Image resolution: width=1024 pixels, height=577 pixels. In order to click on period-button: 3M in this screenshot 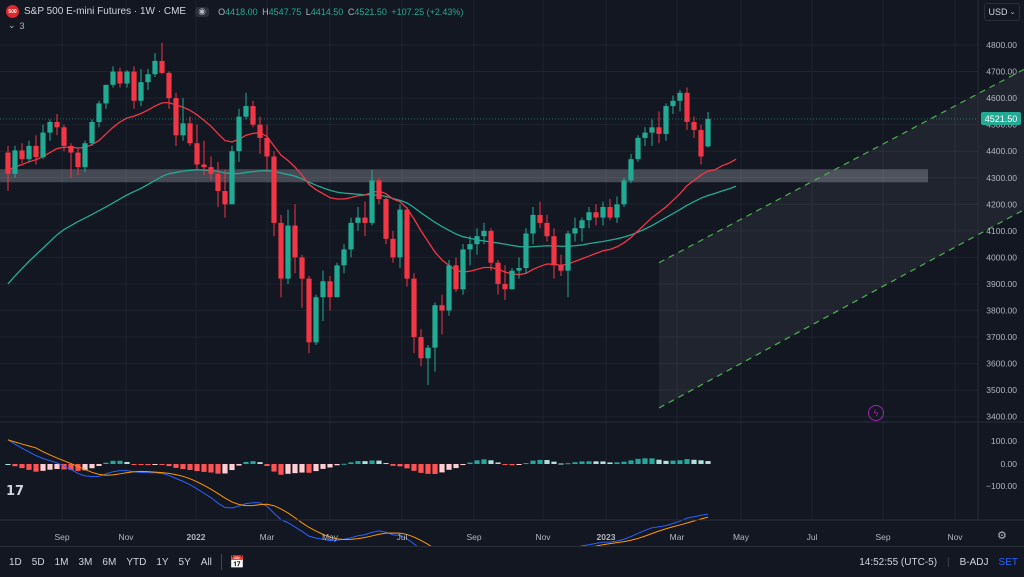, I will do `click(85, 562)`.